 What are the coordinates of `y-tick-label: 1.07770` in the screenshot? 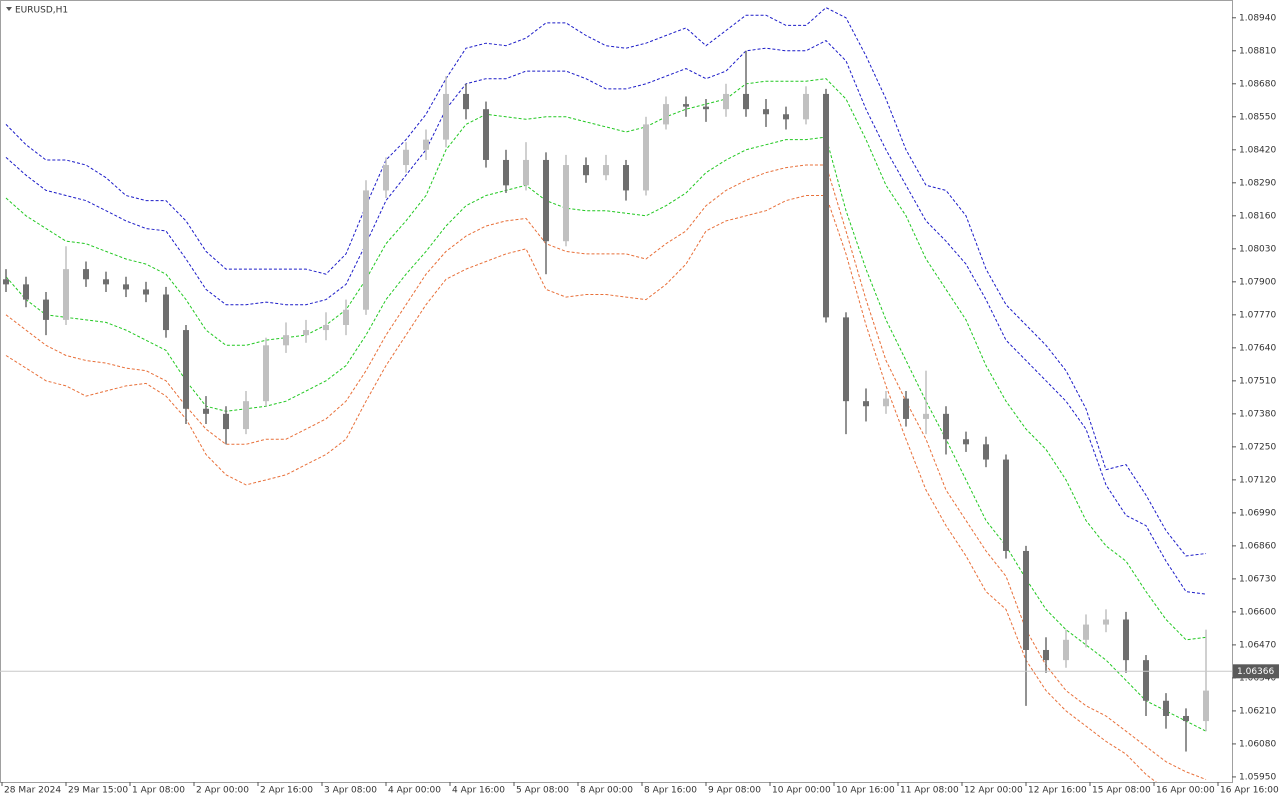 It's located at (1257, 315).